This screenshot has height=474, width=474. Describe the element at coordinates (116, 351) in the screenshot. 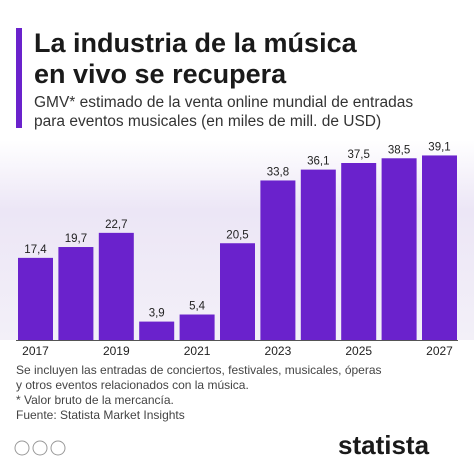

I see `x-tick-label: 2019` at that location.